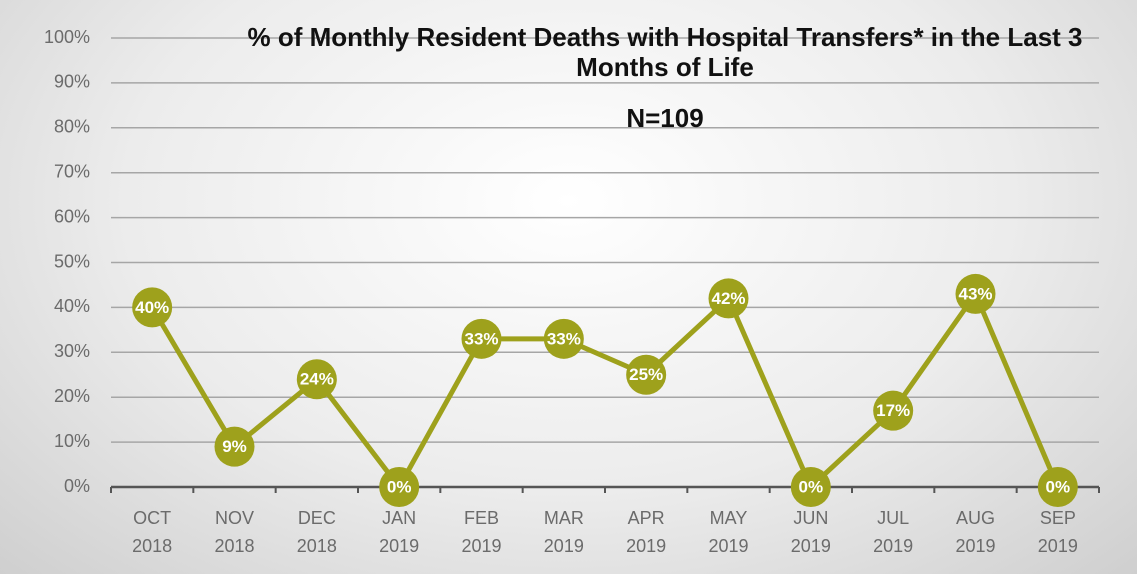  What do you see at coordinates (1058, 518) in the screenshot?
I see `x-tick-label: SEP` at bounding box center [1058, 518].